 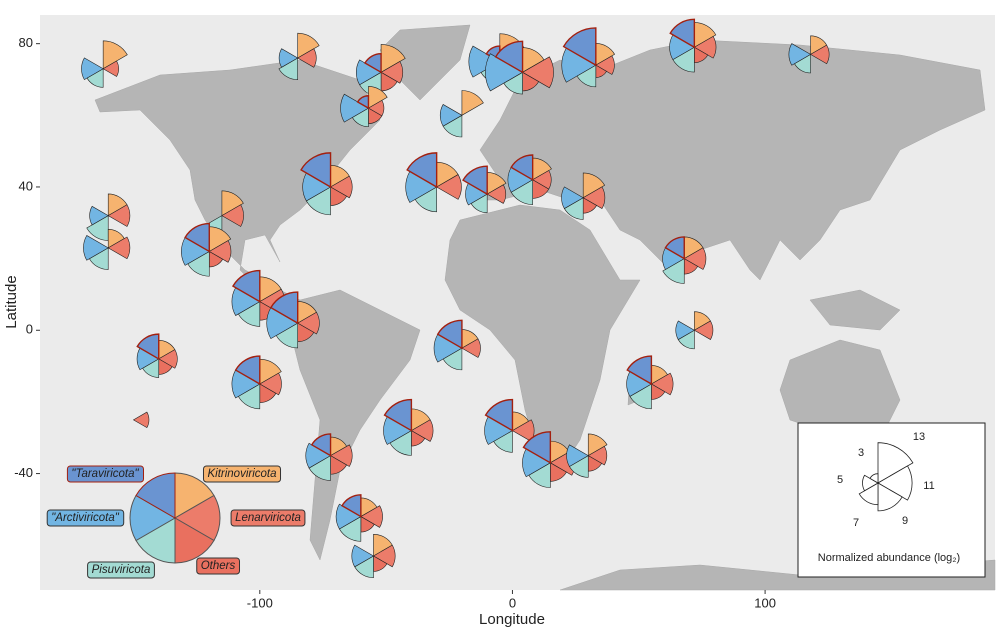 What do you see at coordinates (23, 472) in the screenshot?
I see `y-tick-label: -40` at bounding box center [23, 472].